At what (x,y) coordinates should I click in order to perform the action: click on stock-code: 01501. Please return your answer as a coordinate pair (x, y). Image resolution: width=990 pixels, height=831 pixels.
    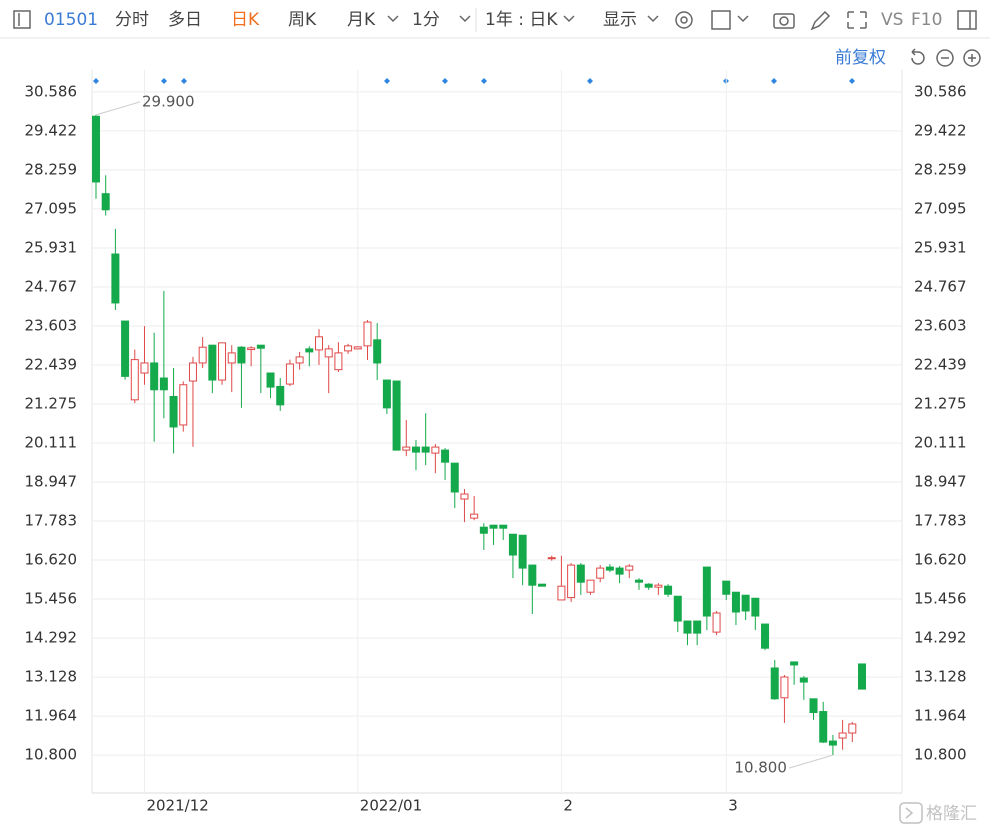
    Looking at the image, I should click on (71, 20).